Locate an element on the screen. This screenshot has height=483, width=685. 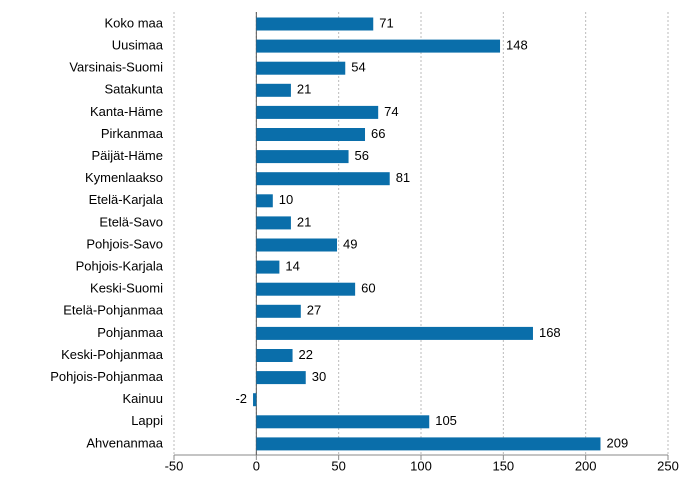
data-label: 66 is located at coordinates (378, 133).